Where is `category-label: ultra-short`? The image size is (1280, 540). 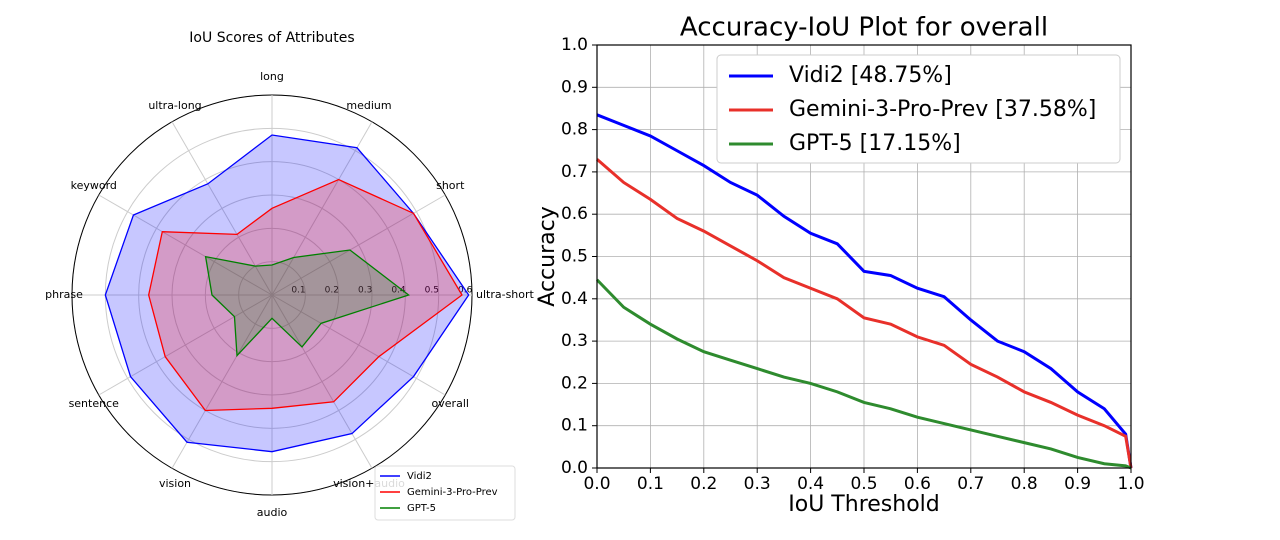
category-label: ultra-short is located at coordinates (505, 294).